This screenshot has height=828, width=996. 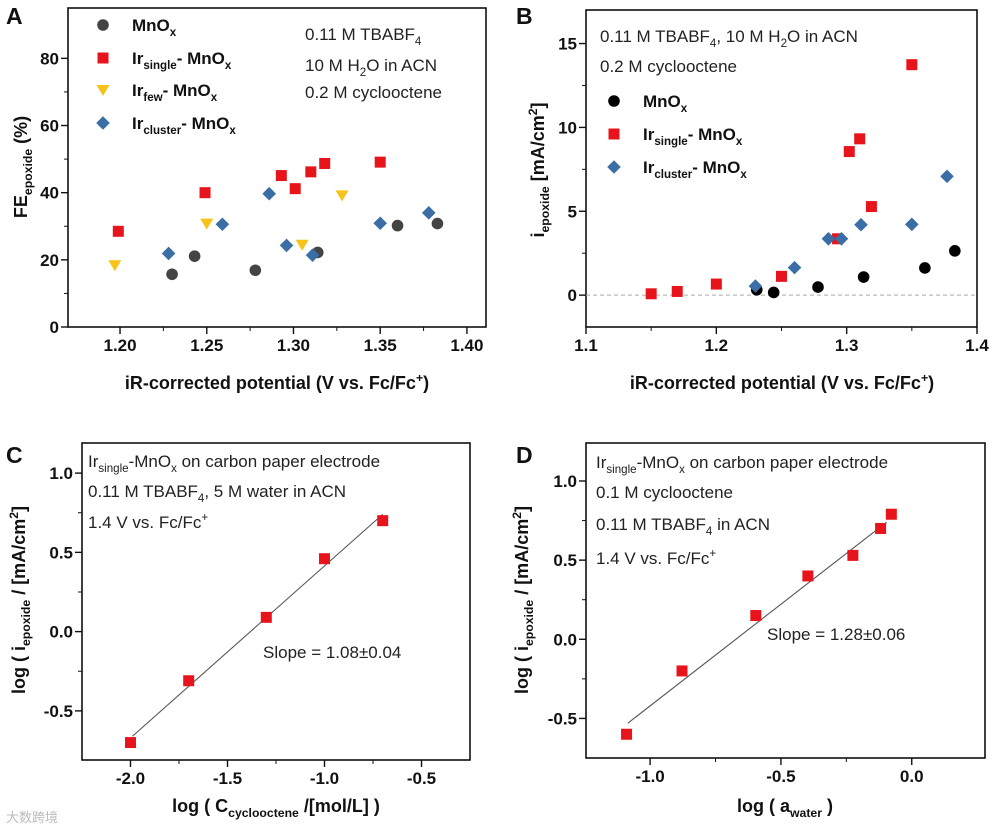 What do you see at coordinates (373, 92) in the screenshot?
I see `annotation: 0.2 M cyclooctene` at bounding box center [373, 92].